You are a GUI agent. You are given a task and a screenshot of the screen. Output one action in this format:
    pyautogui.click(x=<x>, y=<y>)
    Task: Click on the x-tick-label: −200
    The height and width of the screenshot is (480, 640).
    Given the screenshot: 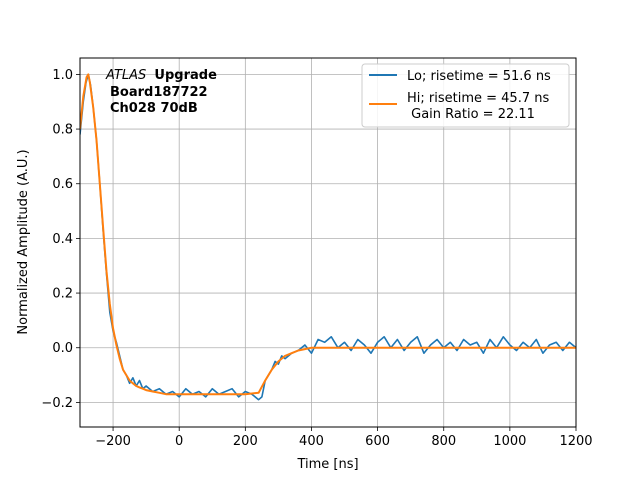 What is the action you would take?
    pyautogui.click(x=113, y=441)
    